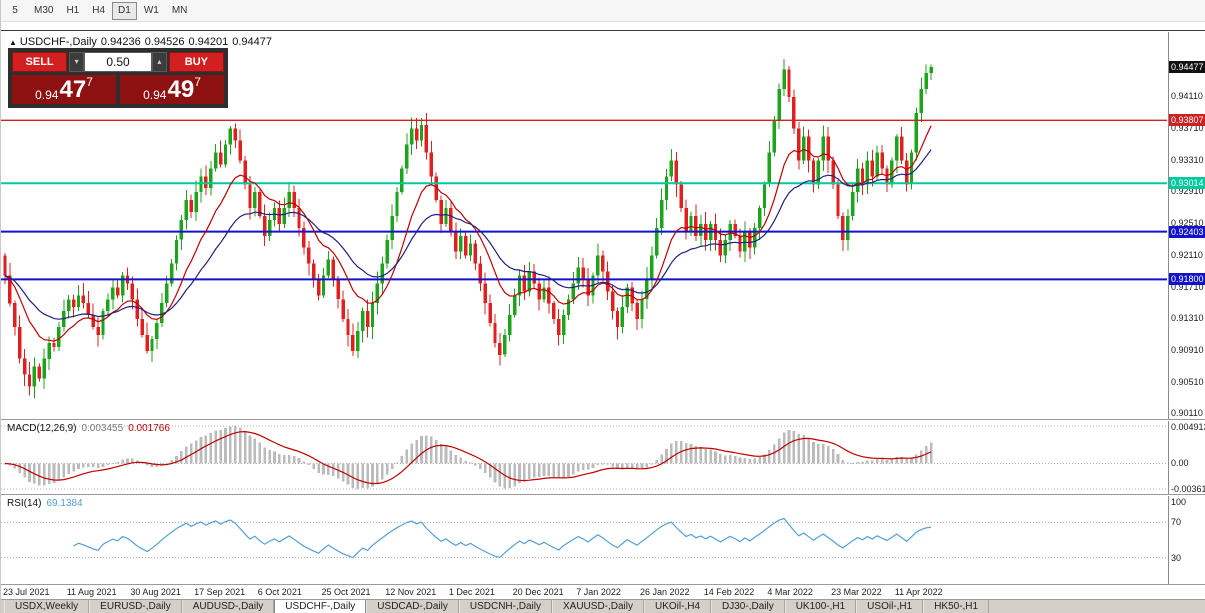  I want to click on rsi-title: RSI(14) 69.1384, so click(45, 503).